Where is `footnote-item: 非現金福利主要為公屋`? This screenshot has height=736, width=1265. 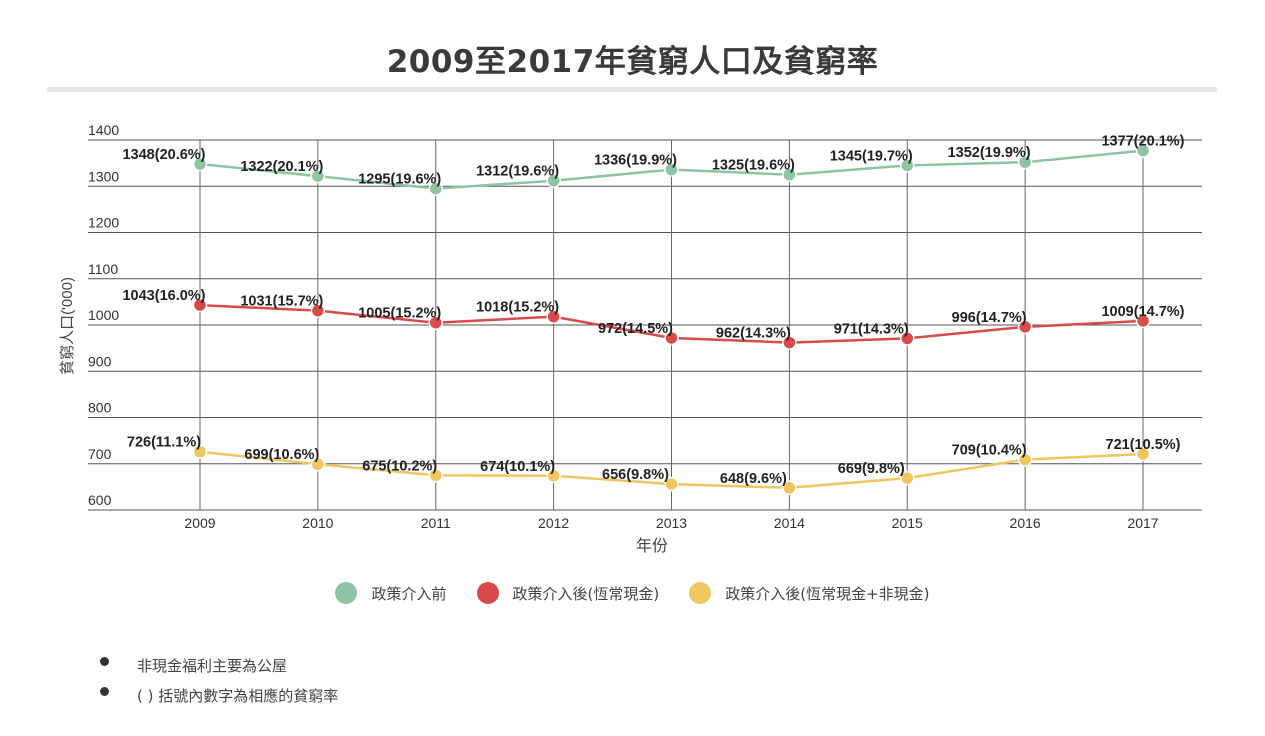
footnote-item: 非現金福利主要為公屋 is located at coordinates (219, 665).